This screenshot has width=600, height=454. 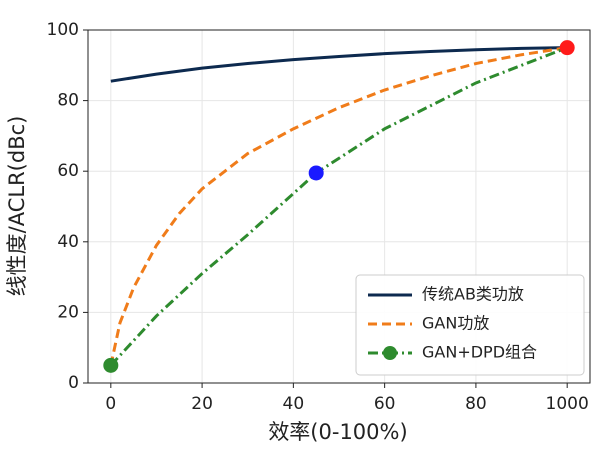 I want to click on x-tick-label: 40, so click(x=294, y=404).